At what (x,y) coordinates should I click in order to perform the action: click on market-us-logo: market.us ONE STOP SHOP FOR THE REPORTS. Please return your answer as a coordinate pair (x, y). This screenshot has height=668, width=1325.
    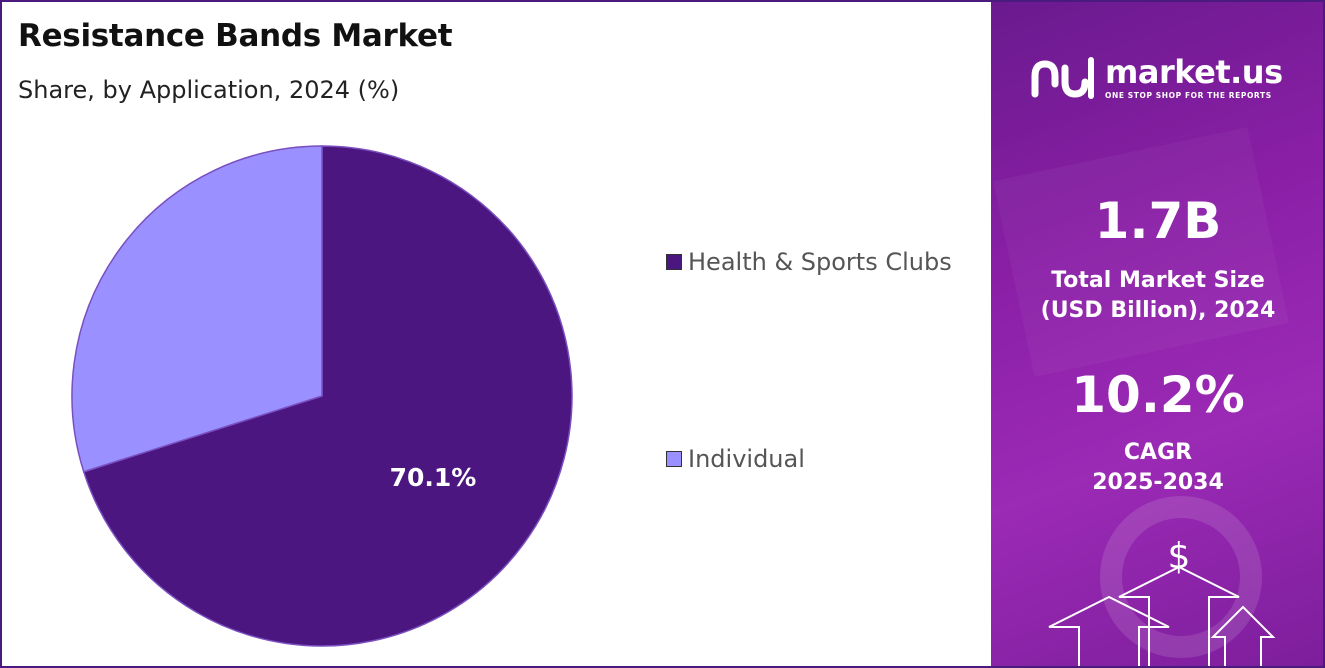
    Looking at the image, I should click on (1157, 78).